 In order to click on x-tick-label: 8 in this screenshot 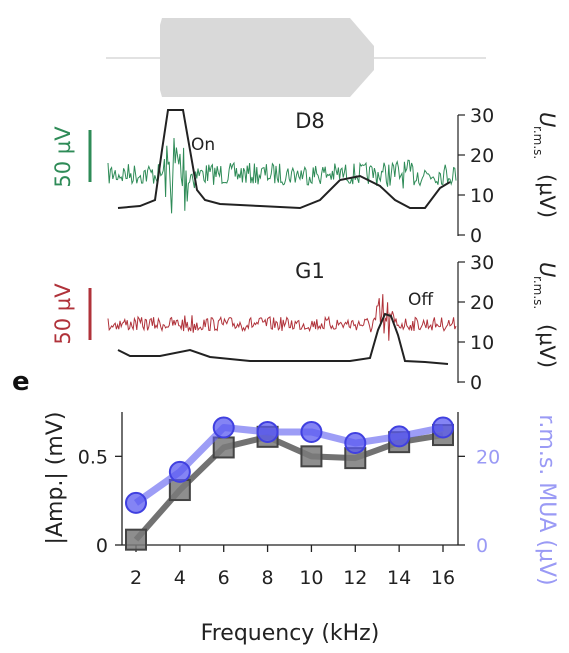, I will do `click(268, 578)`.